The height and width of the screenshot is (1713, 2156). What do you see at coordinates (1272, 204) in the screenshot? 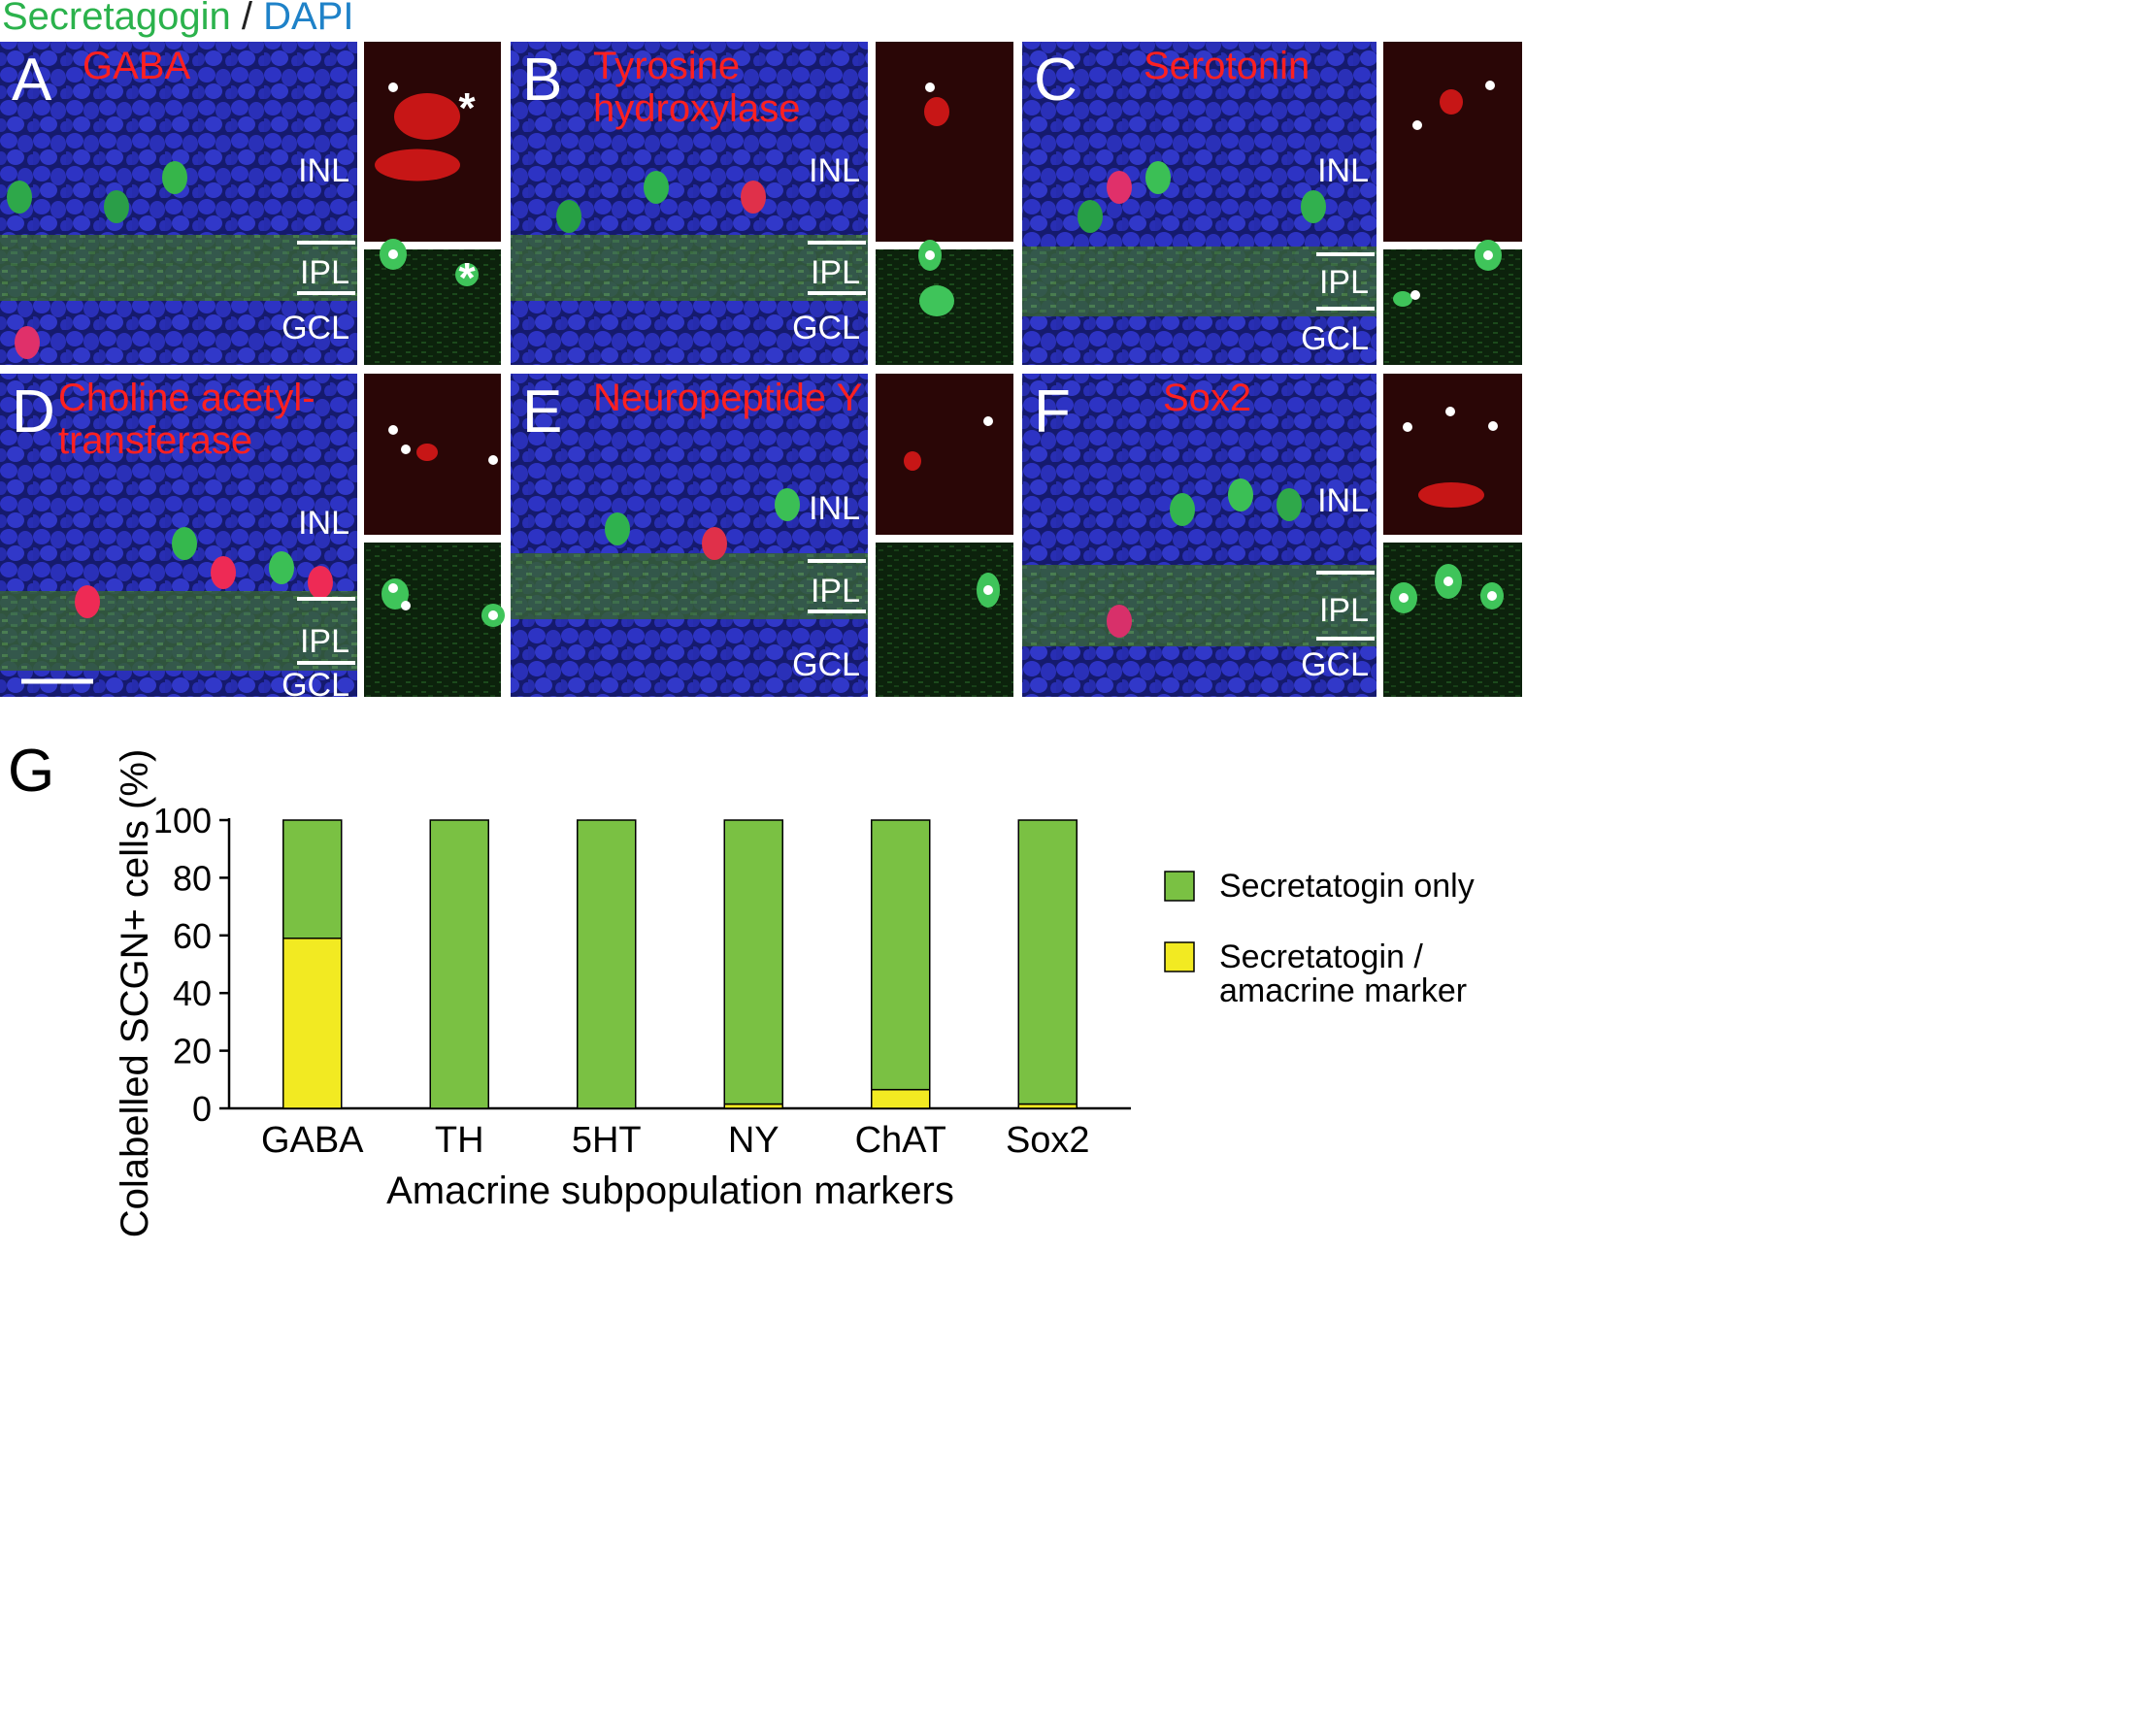
I see `panel-c: C Serotonin INL IPL GCL` at bounding box center [1272, 204].